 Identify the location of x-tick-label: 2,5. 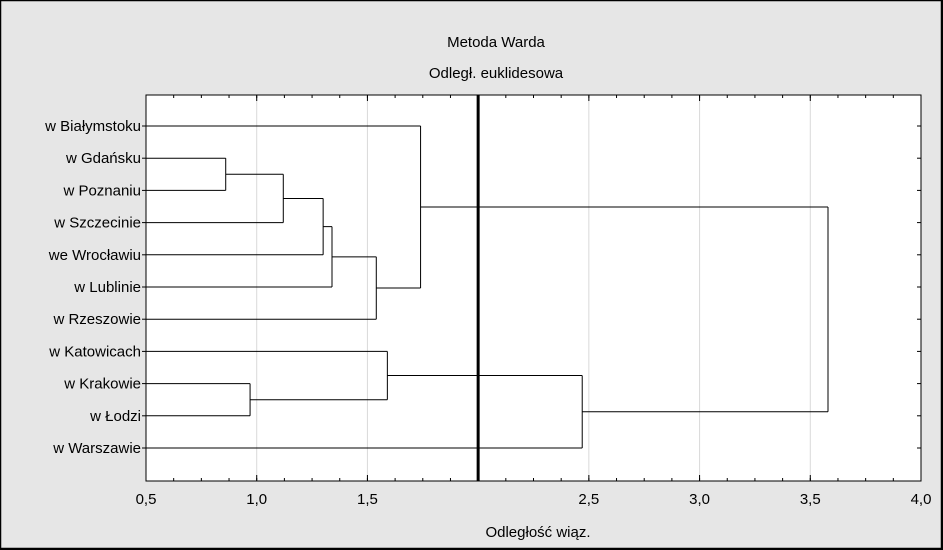
(588, 499).